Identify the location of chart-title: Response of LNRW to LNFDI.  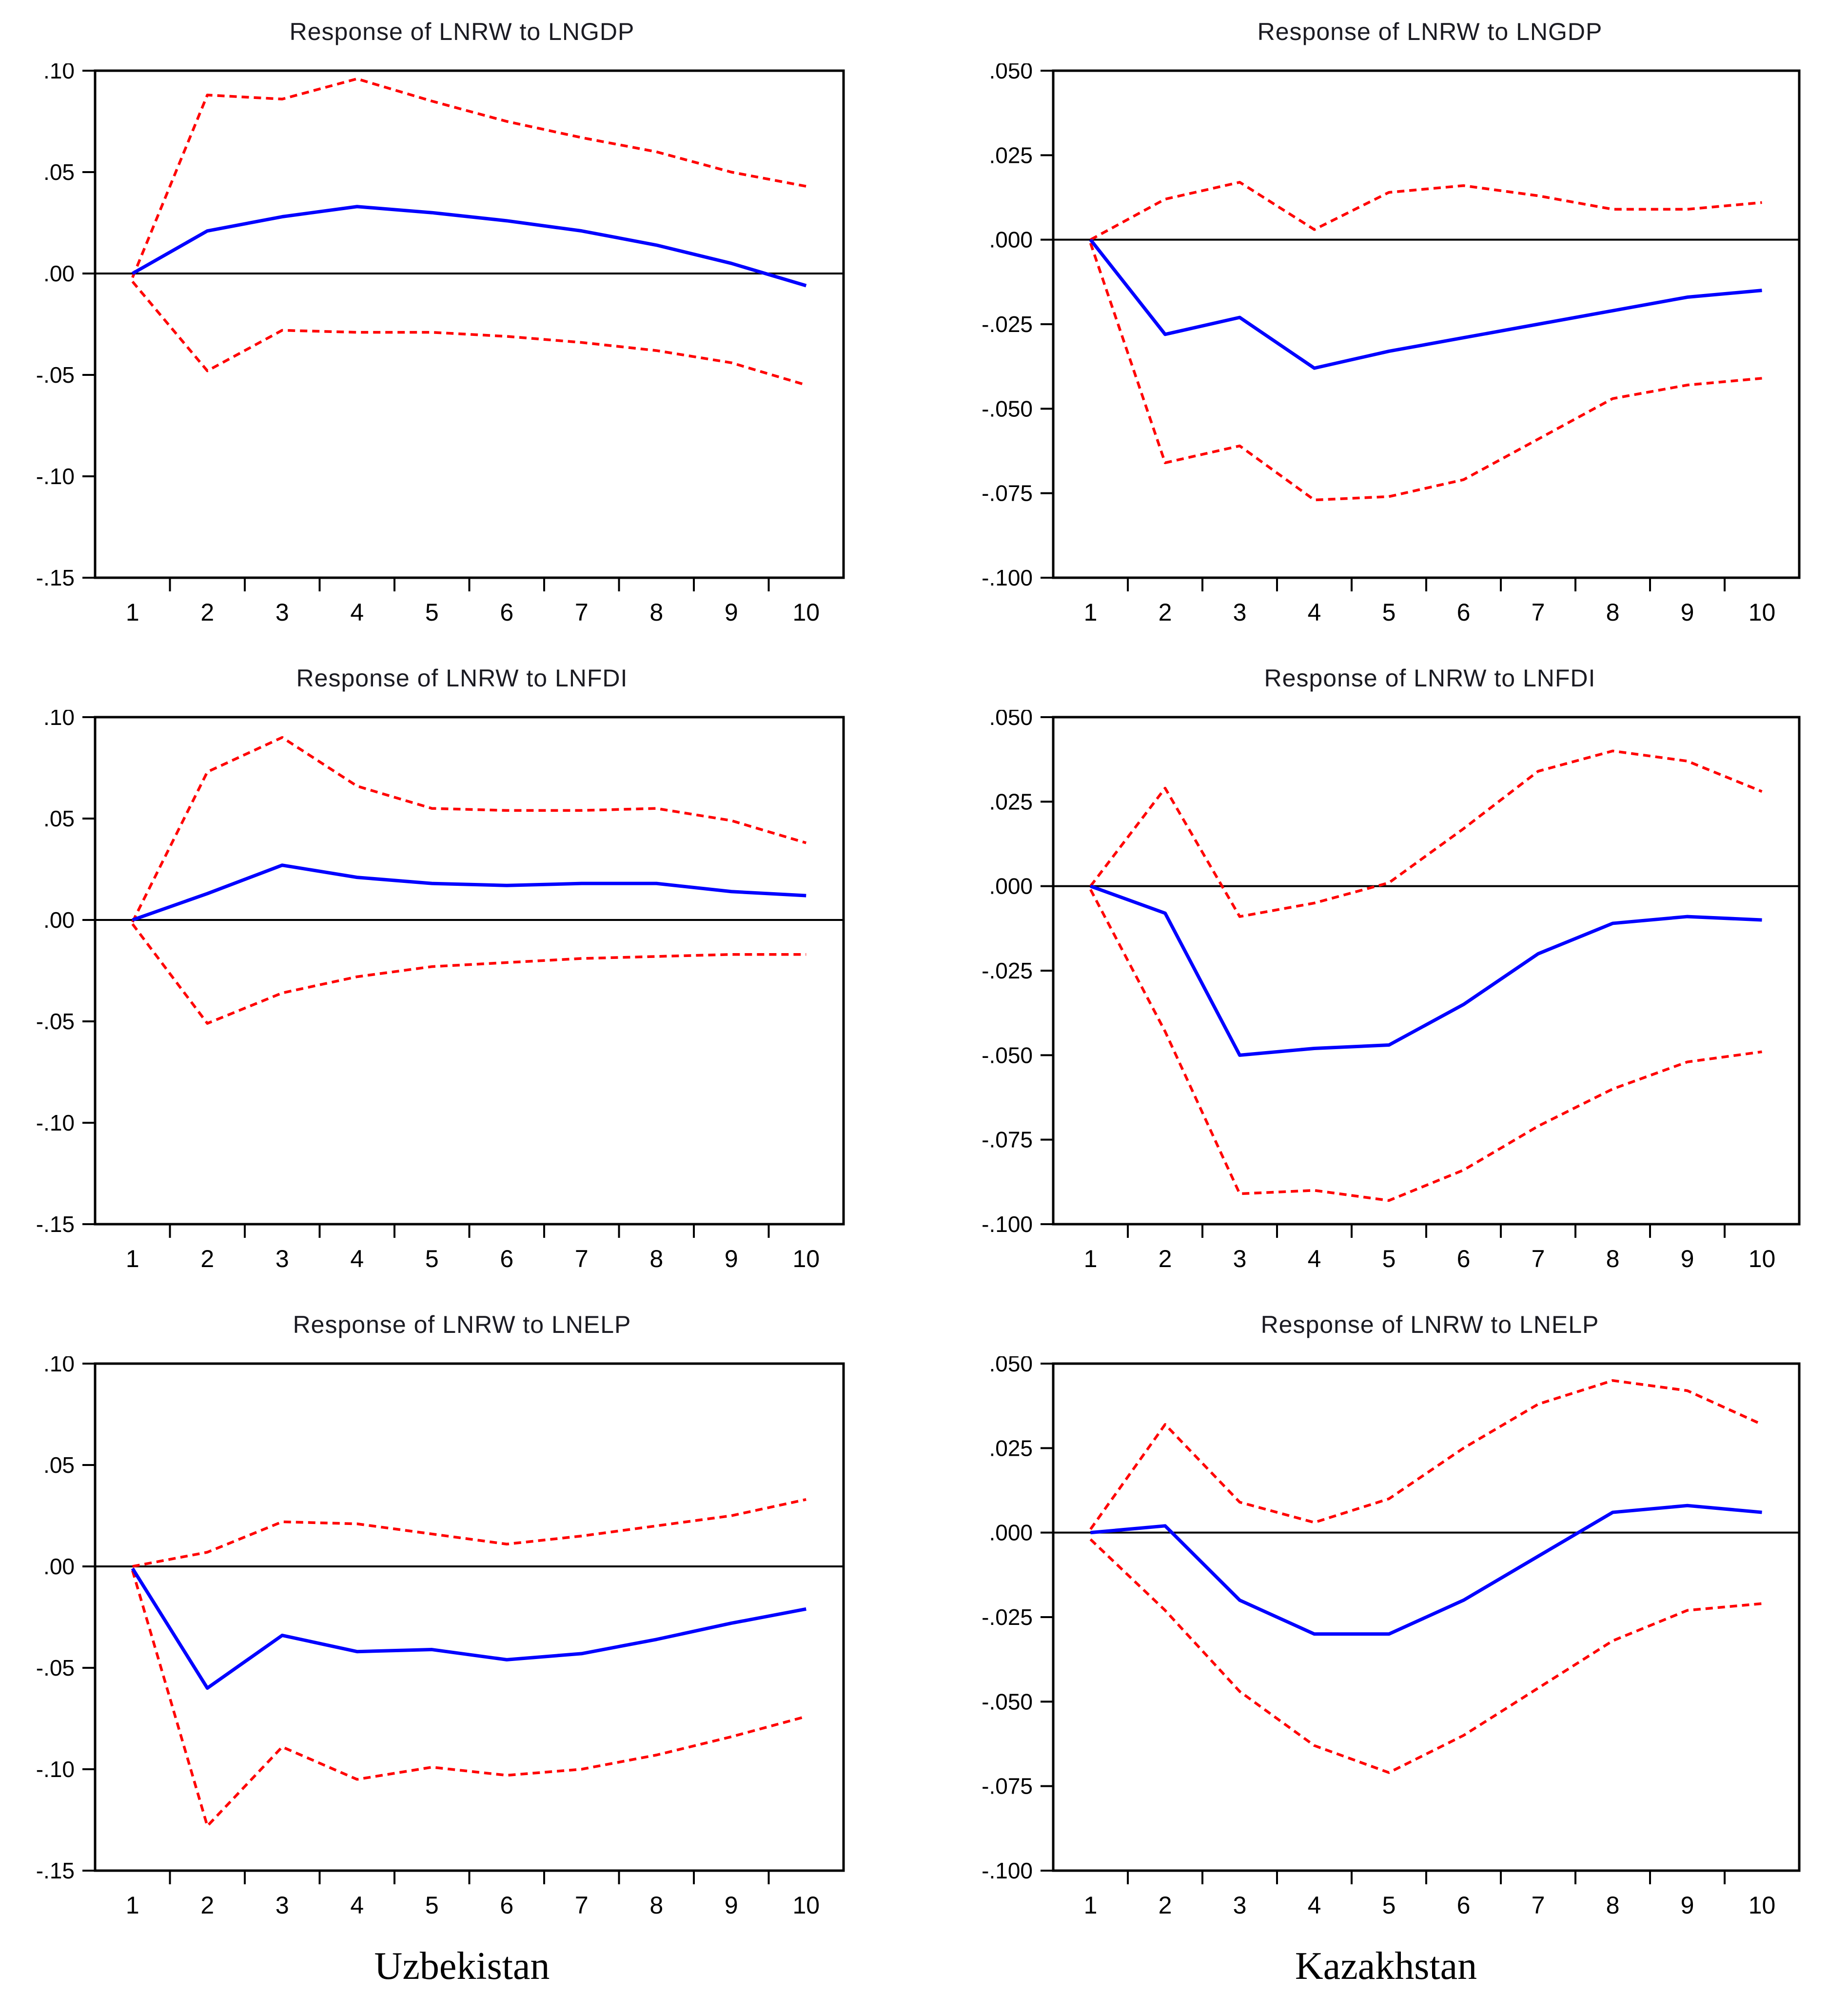
(1430, 678).